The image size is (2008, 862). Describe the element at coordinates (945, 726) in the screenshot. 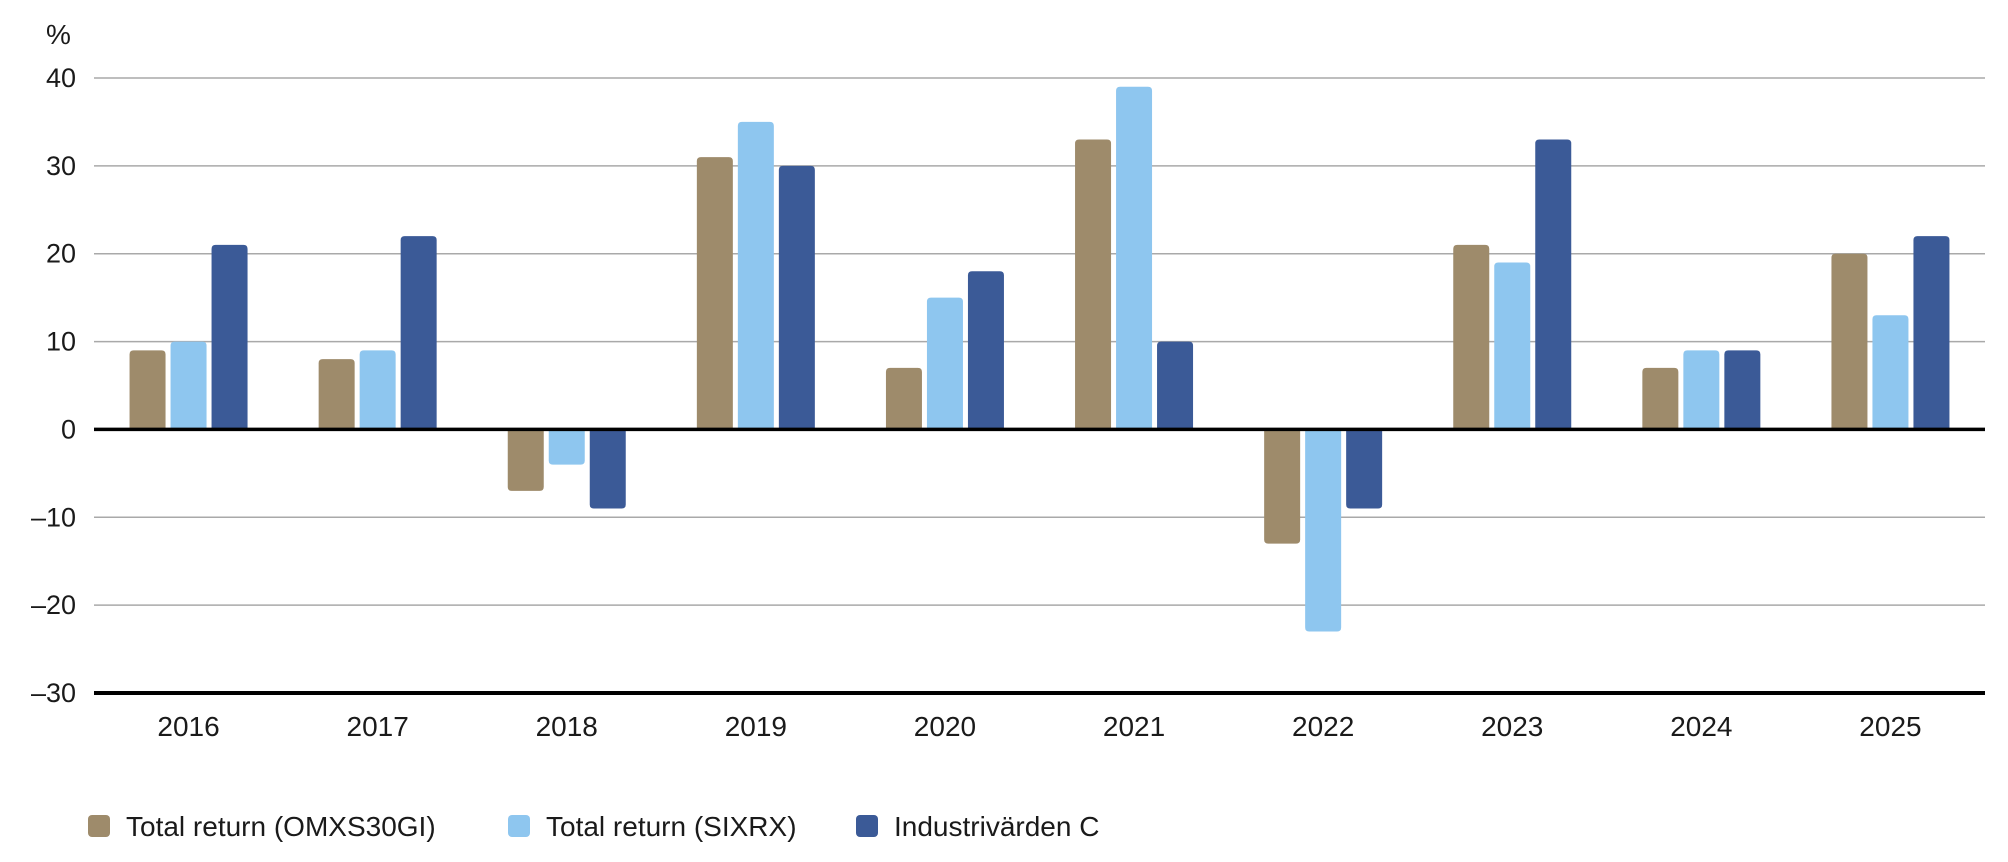

I see `x-tick-label: 2020` at that location.